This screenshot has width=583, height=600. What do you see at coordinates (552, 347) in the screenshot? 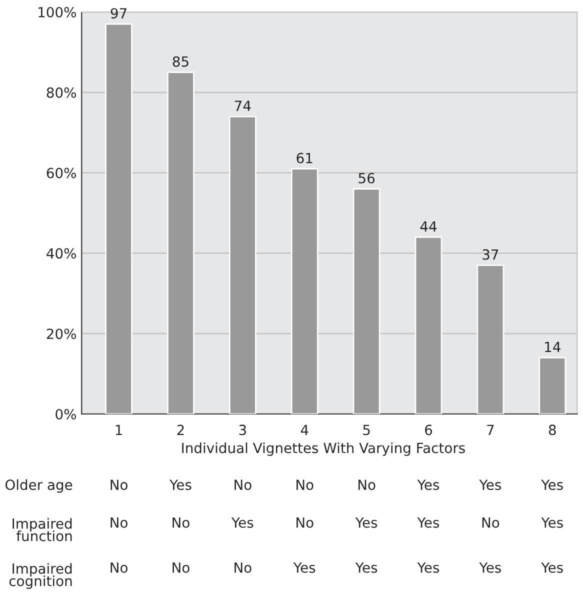
I see `data-label: 14` at bounding box center [552, 347].